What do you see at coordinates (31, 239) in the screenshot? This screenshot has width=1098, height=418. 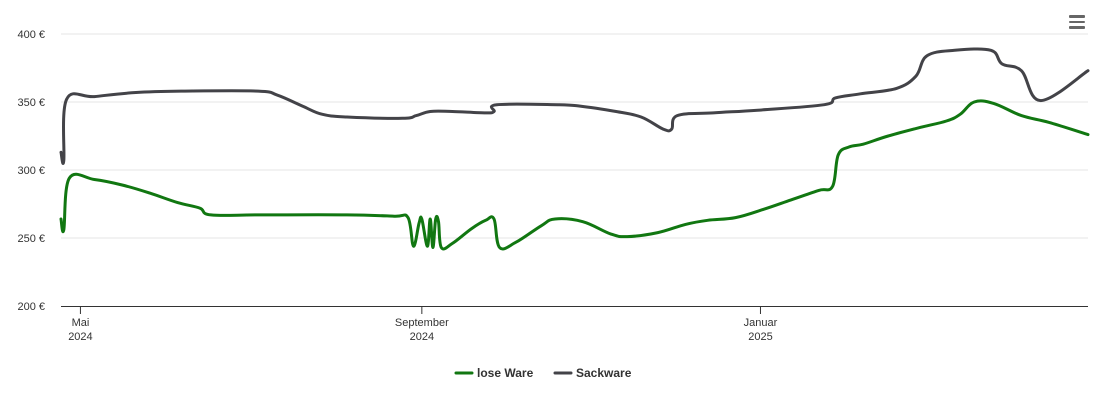 I see `y-tick-label: 250 €` at bounding box center [31, 239].